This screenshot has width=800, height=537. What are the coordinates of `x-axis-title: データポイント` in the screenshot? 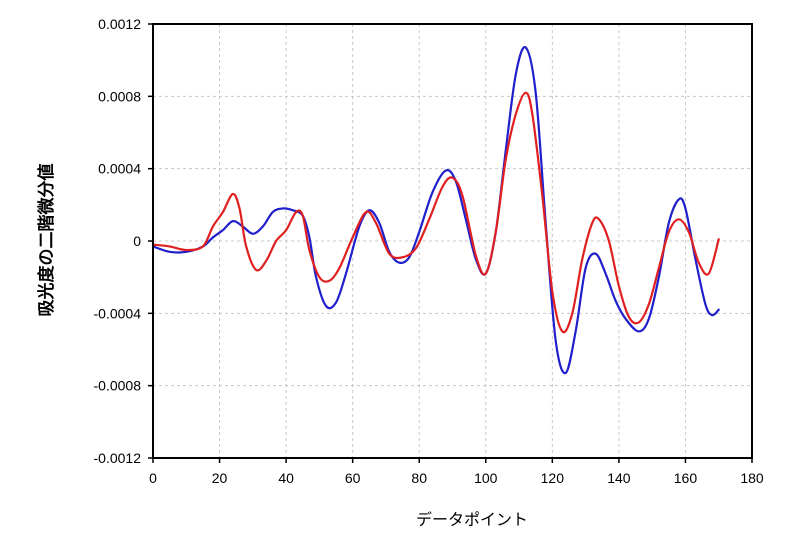 It's located at (472, 519).